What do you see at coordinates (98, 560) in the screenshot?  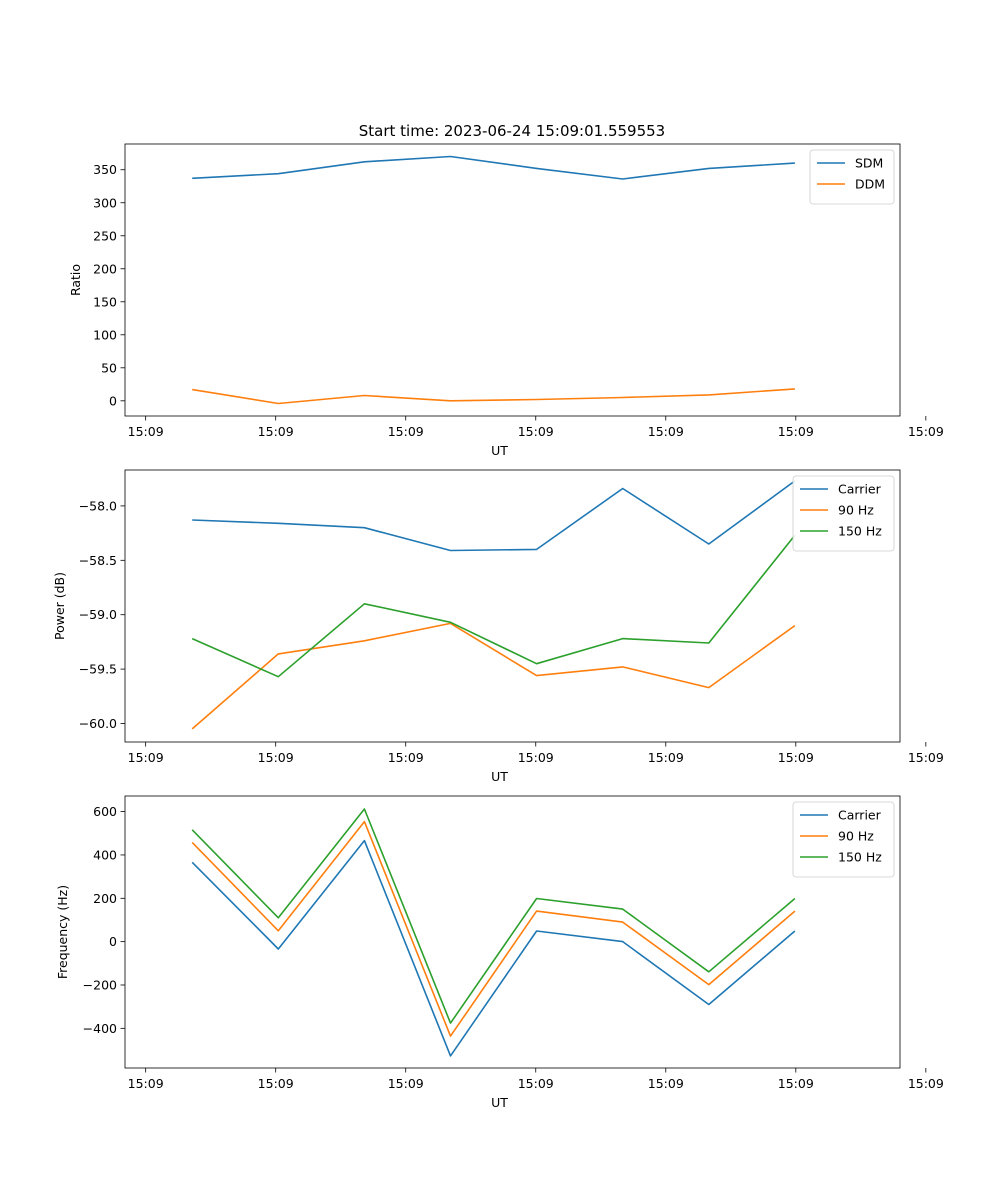 I see `y-tick-label: −58.5` at bounding box center [98, 560].